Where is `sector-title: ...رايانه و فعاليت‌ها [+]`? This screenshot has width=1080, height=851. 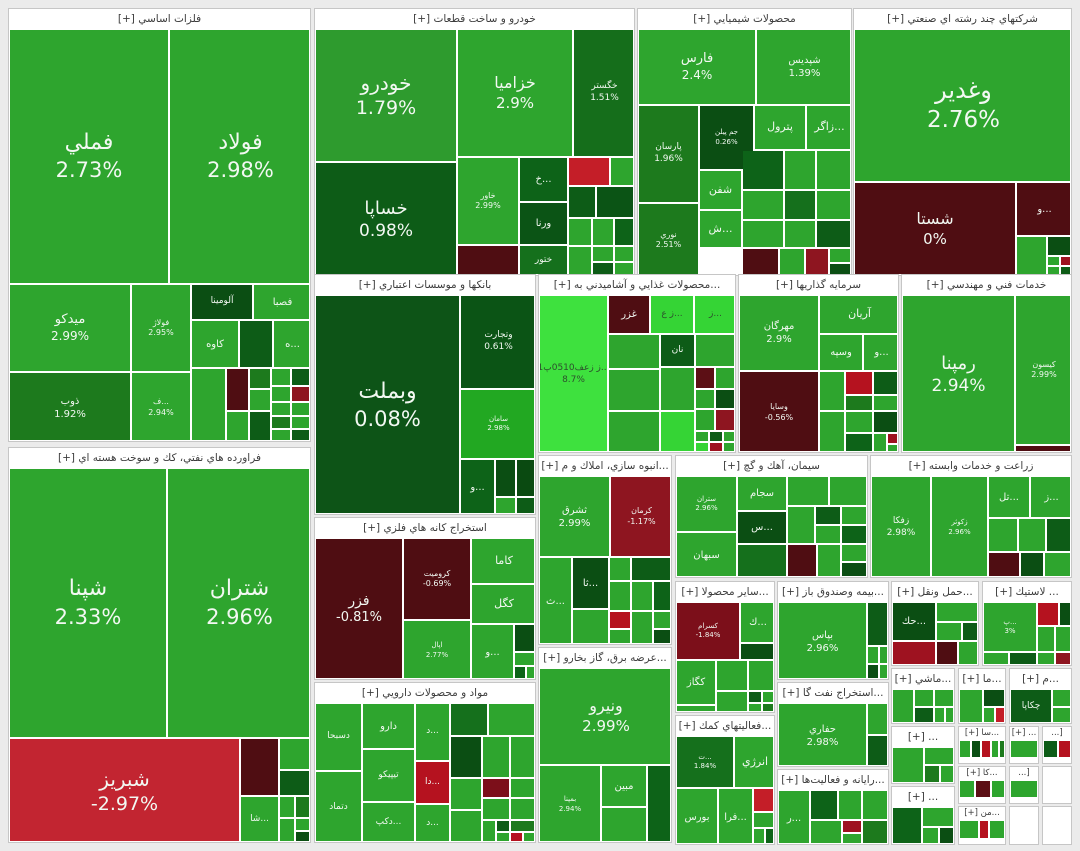
sector-title: ...رايانه و فعاليت‌ها [+] is located at coordinates (833, 780).